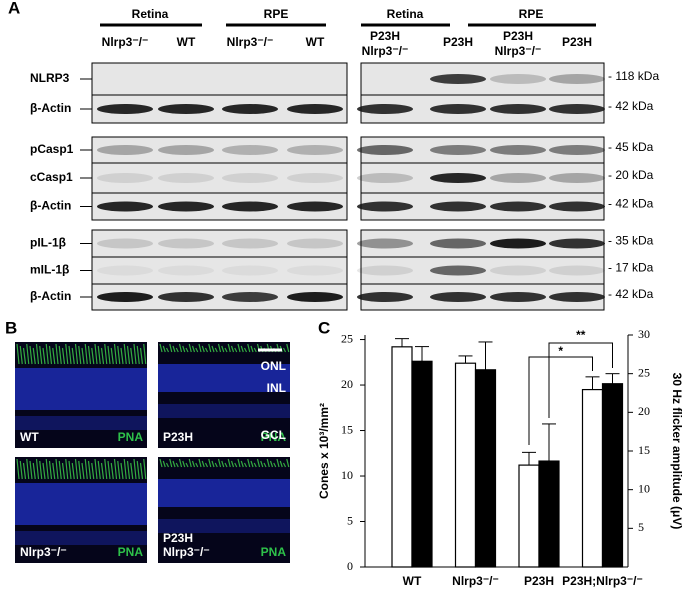 This screenshot has height=593, width=688. Describe the element at coordinates (644, 372) in the screenshot. I see `y2-tick-label: 25` at that location.